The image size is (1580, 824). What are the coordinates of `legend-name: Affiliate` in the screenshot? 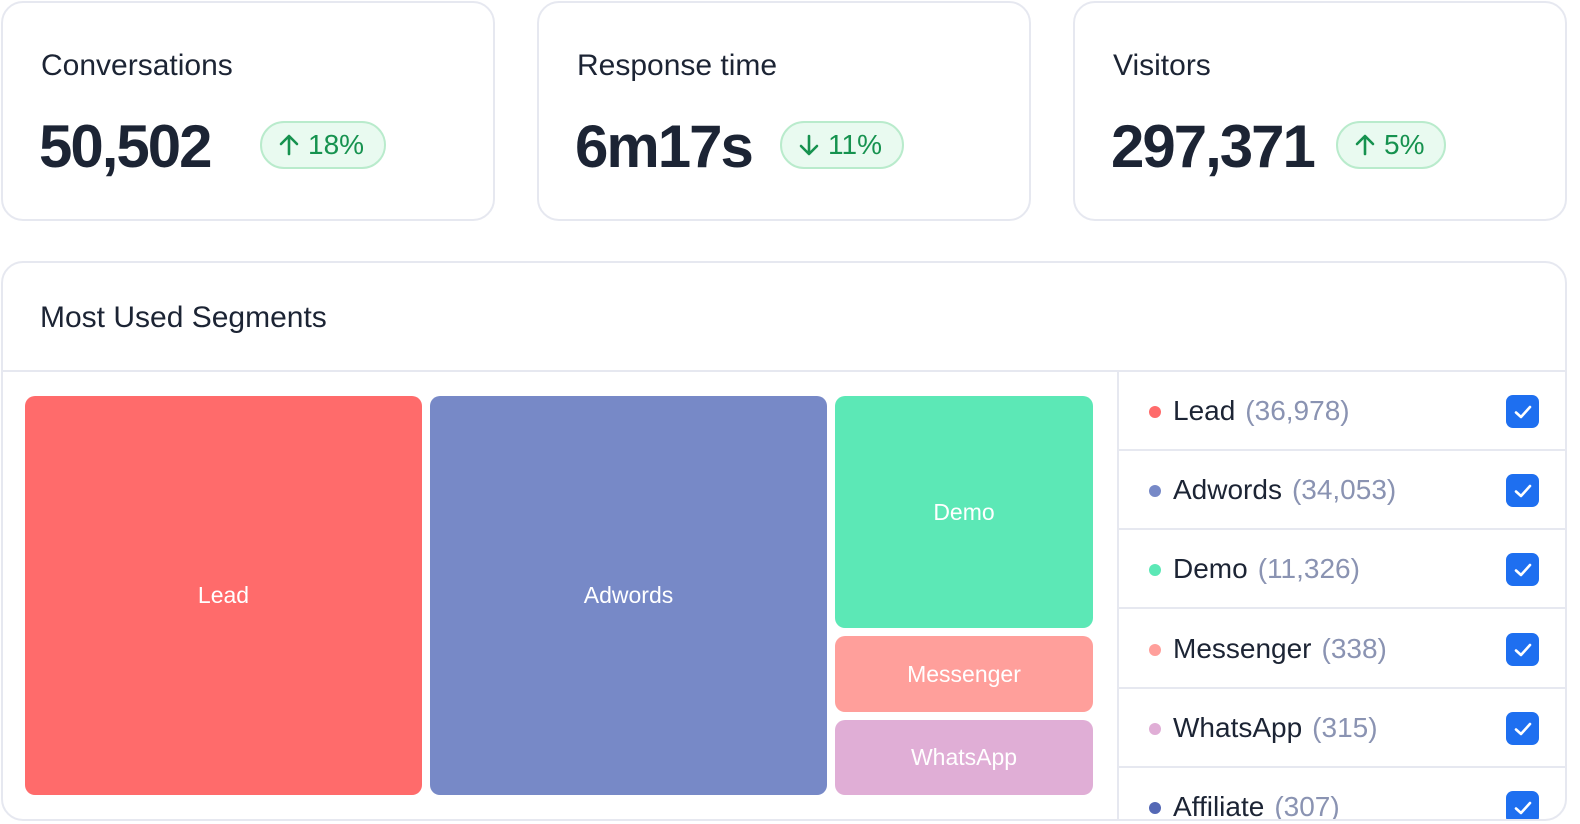 It's located at (1219, 806).